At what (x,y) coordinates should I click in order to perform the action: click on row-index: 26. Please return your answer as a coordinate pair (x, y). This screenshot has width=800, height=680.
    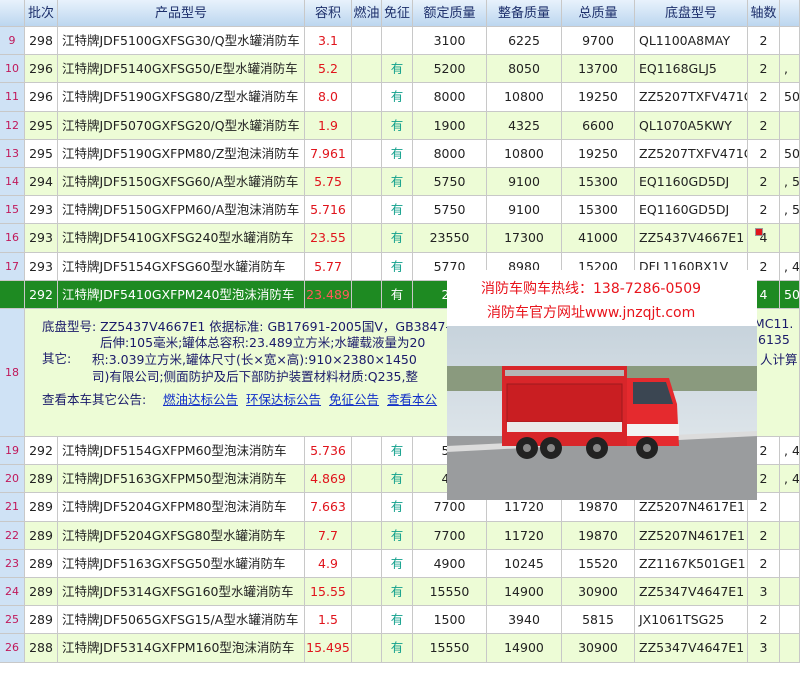
    Looking at the image, I should click on (12, 648).